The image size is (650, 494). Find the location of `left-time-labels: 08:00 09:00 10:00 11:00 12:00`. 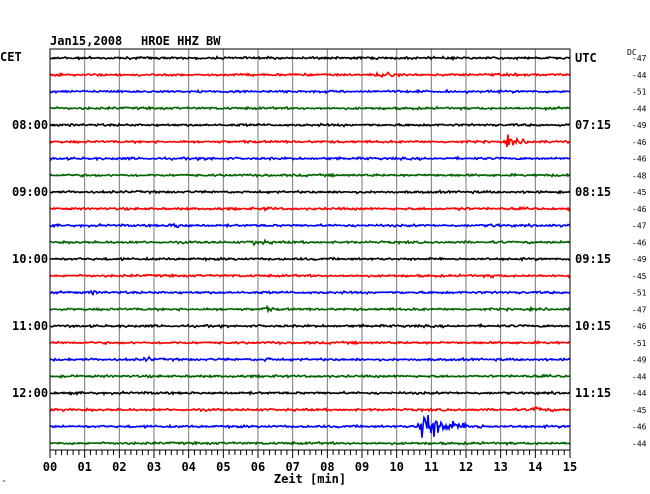

left-time-labels: 08:00 09:00 10:00 11:00 12:00 is located at coordinates (30, 259).